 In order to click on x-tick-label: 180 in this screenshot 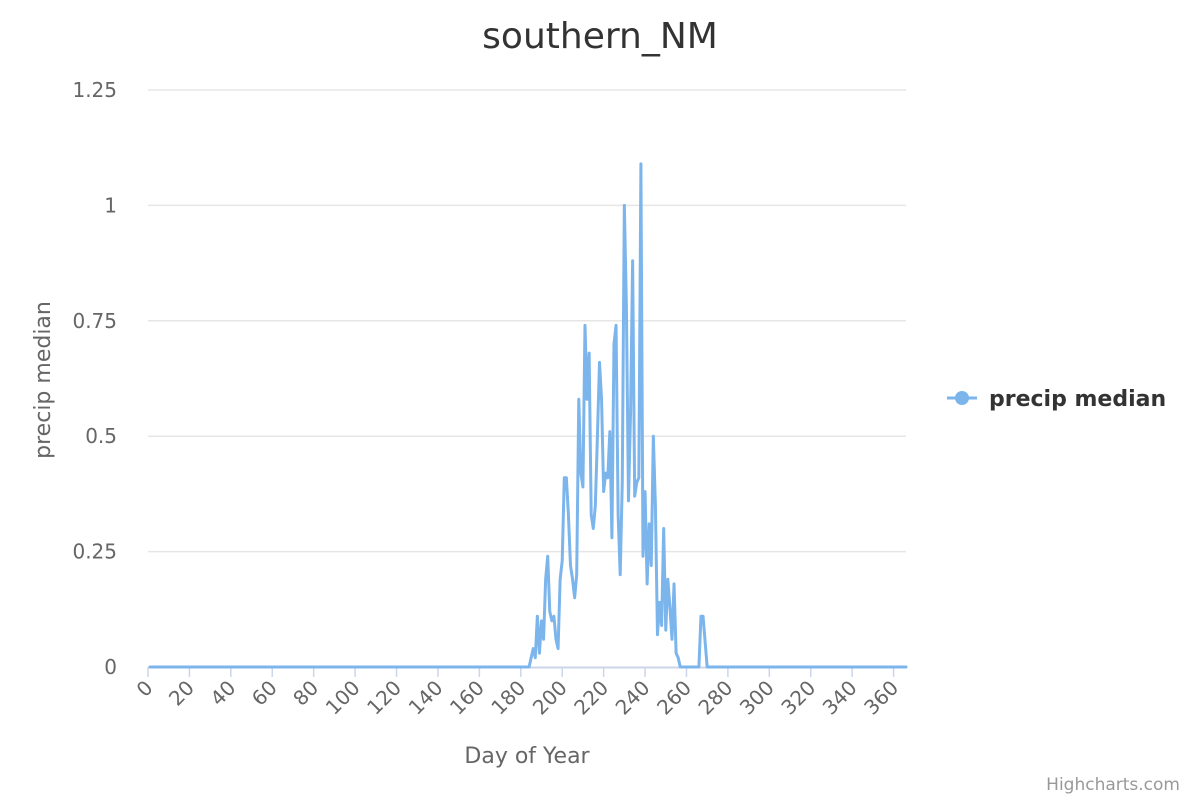, I will do `click(508, 698)`.